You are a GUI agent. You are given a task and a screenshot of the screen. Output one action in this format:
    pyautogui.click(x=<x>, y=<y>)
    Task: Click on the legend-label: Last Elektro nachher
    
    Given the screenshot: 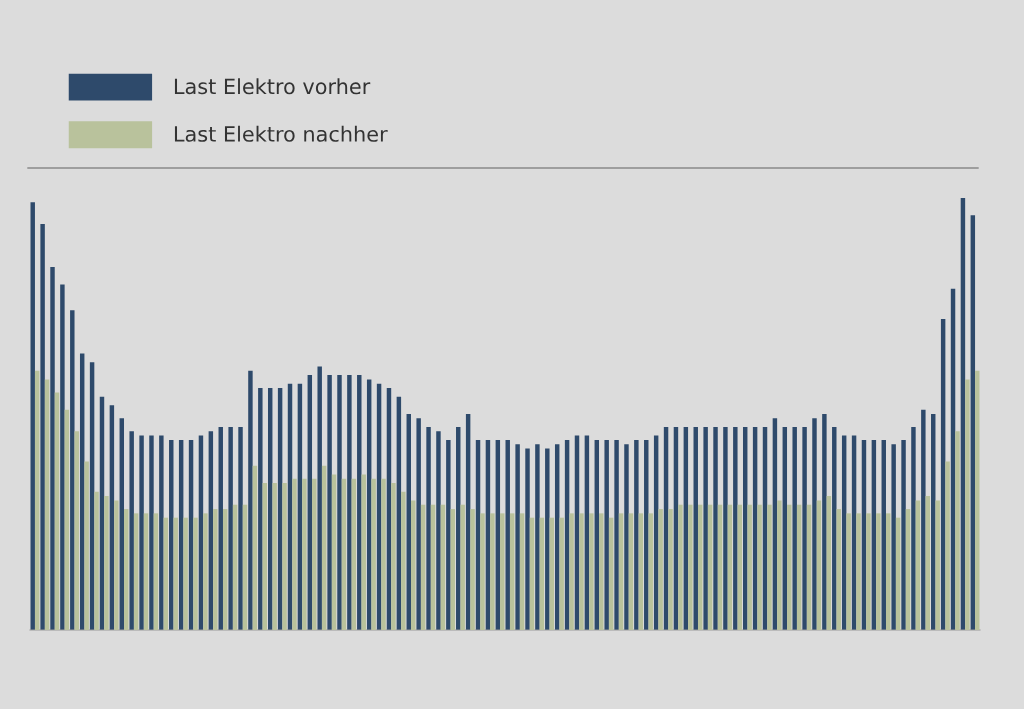 What is the action you would take?
    pyautogui.click(x=281, y=133)
    